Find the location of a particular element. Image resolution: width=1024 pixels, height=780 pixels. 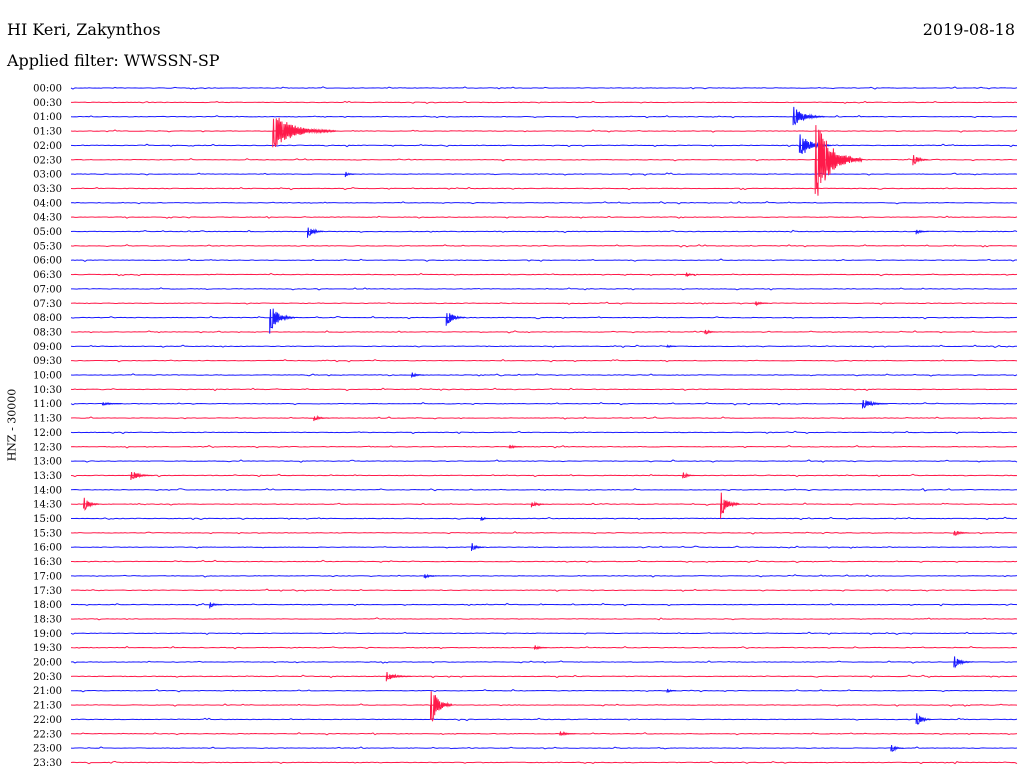

row-time-label: 14:00 is located at coordinates (47, 490).